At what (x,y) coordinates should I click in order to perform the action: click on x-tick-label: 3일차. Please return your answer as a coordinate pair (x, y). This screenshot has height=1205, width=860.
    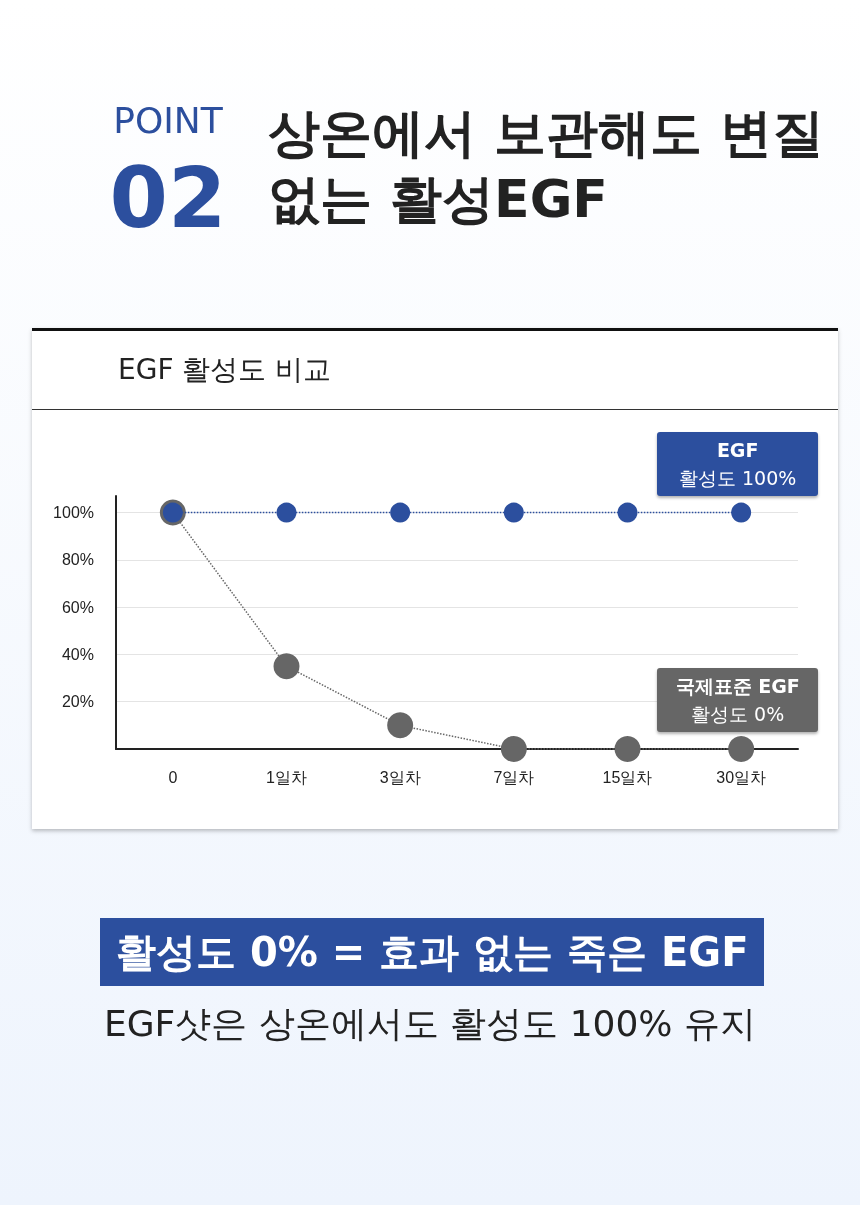
    Looking at the image, I should click on (400, 777).